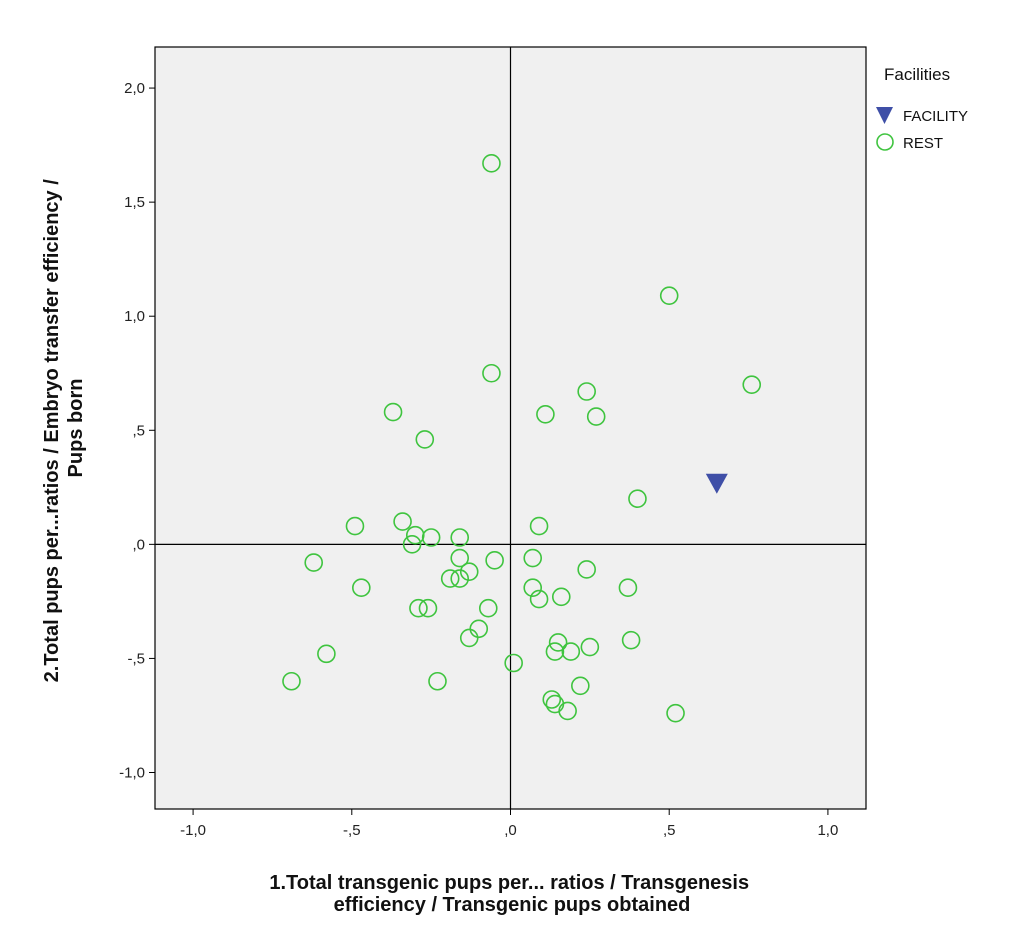 The width and height of the screenshot is (1029, 948). I want to click on y-tick-label: ,5, so click(138, 430).